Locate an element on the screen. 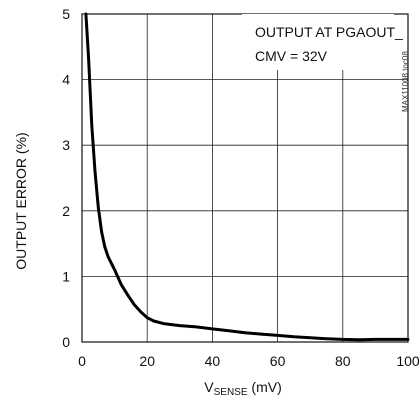 This screenshot has height=400, width=420. x-axis-title: VSENSE (mV) is located at coordinates (242, 388).